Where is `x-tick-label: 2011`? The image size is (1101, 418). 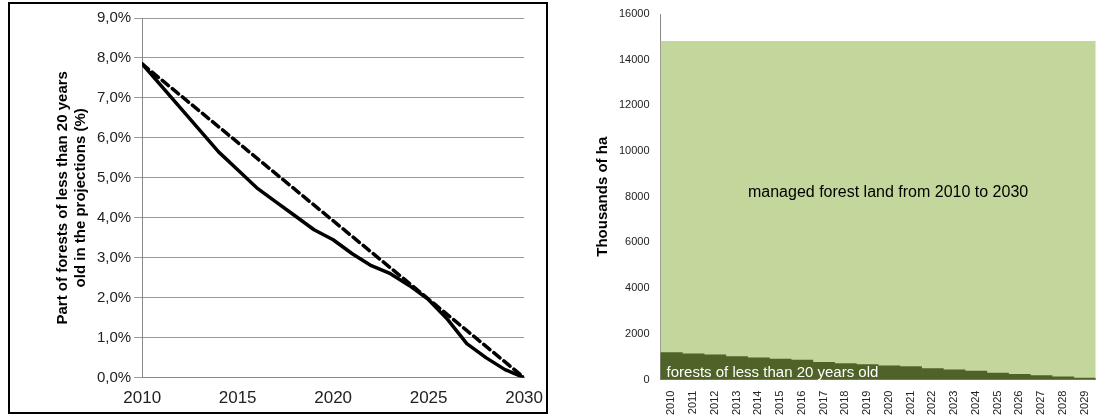
x-tick-label: 2011 is located at coordinates (692, 402).